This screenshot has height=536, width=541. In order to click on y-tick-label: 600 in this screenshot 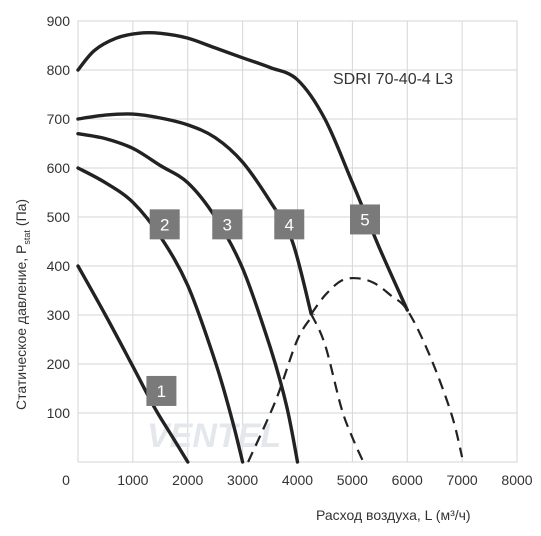, I will do `click(59, 168)`.